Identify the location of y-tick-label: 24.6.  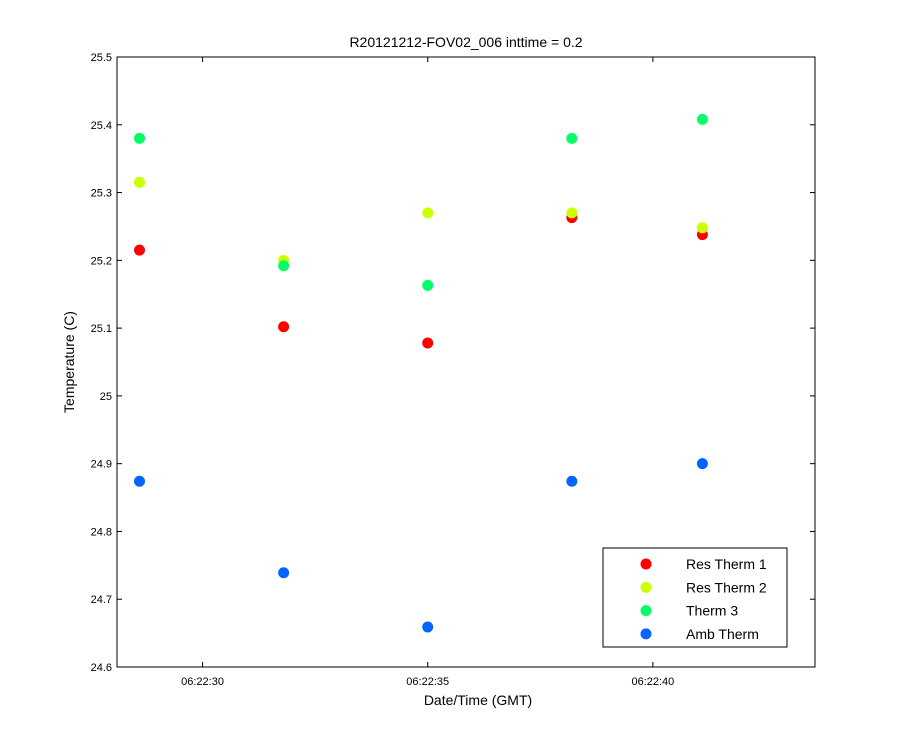
(101, 668).